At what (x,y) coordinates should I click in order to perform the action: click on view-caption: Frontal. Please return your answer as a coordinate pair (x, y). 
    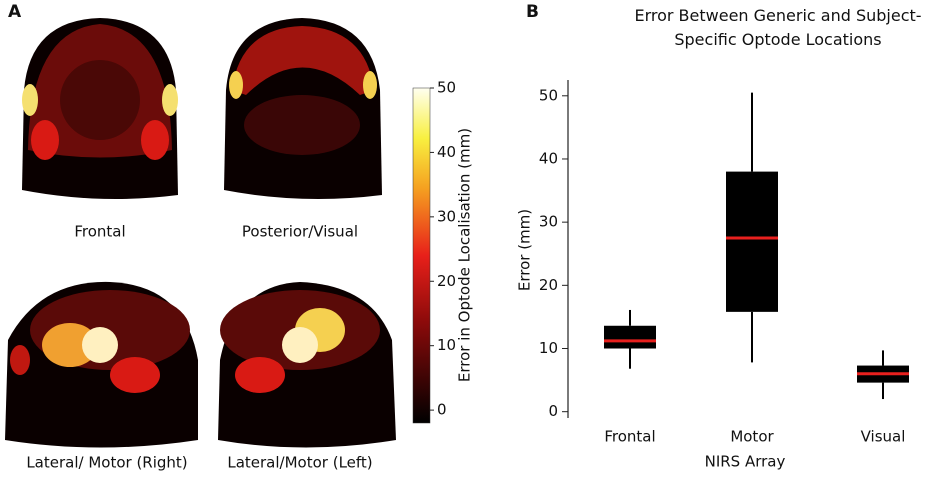
    Looking at the image, I should click on (99, 232).